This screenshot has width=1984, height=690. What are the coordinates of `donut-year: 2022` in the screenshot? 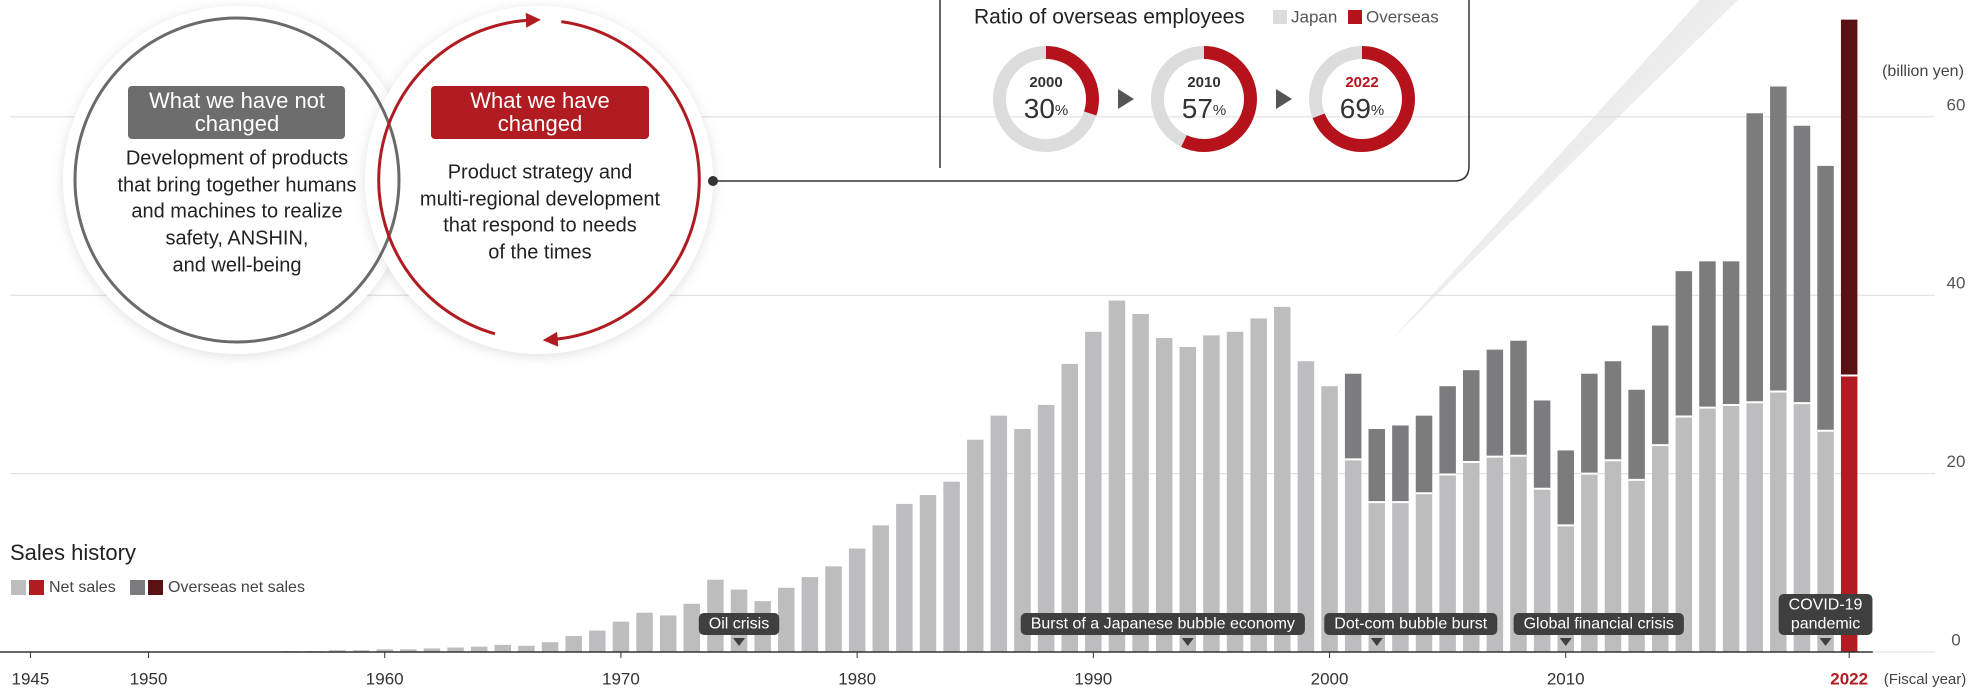 It's located at (1361, 82).